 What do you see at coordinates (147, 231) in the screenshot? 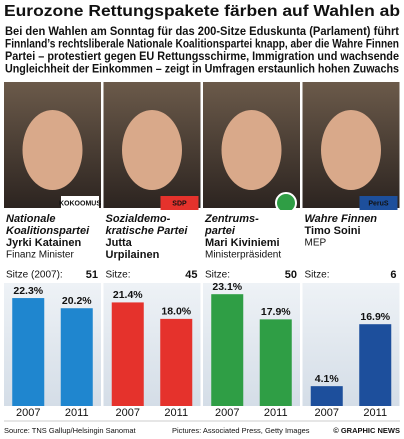
I see `party-name: kratische Partei` at bounding box center [147, 231].